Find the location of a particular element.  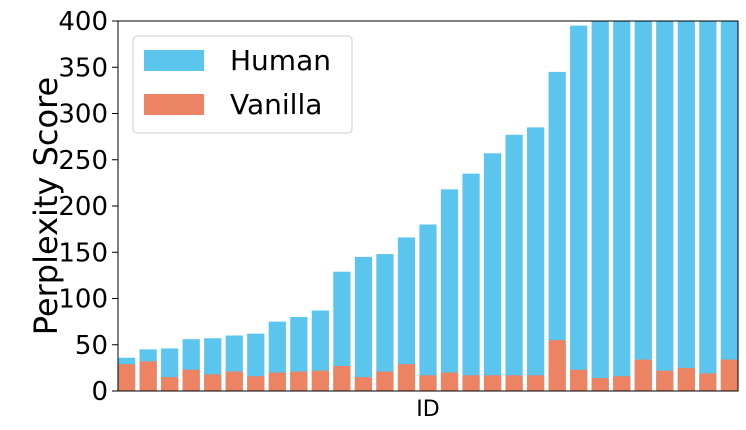

y-axis-ticks: 0 50 100 150 200 250 300 350 400 is located at coordinates (88, 207).